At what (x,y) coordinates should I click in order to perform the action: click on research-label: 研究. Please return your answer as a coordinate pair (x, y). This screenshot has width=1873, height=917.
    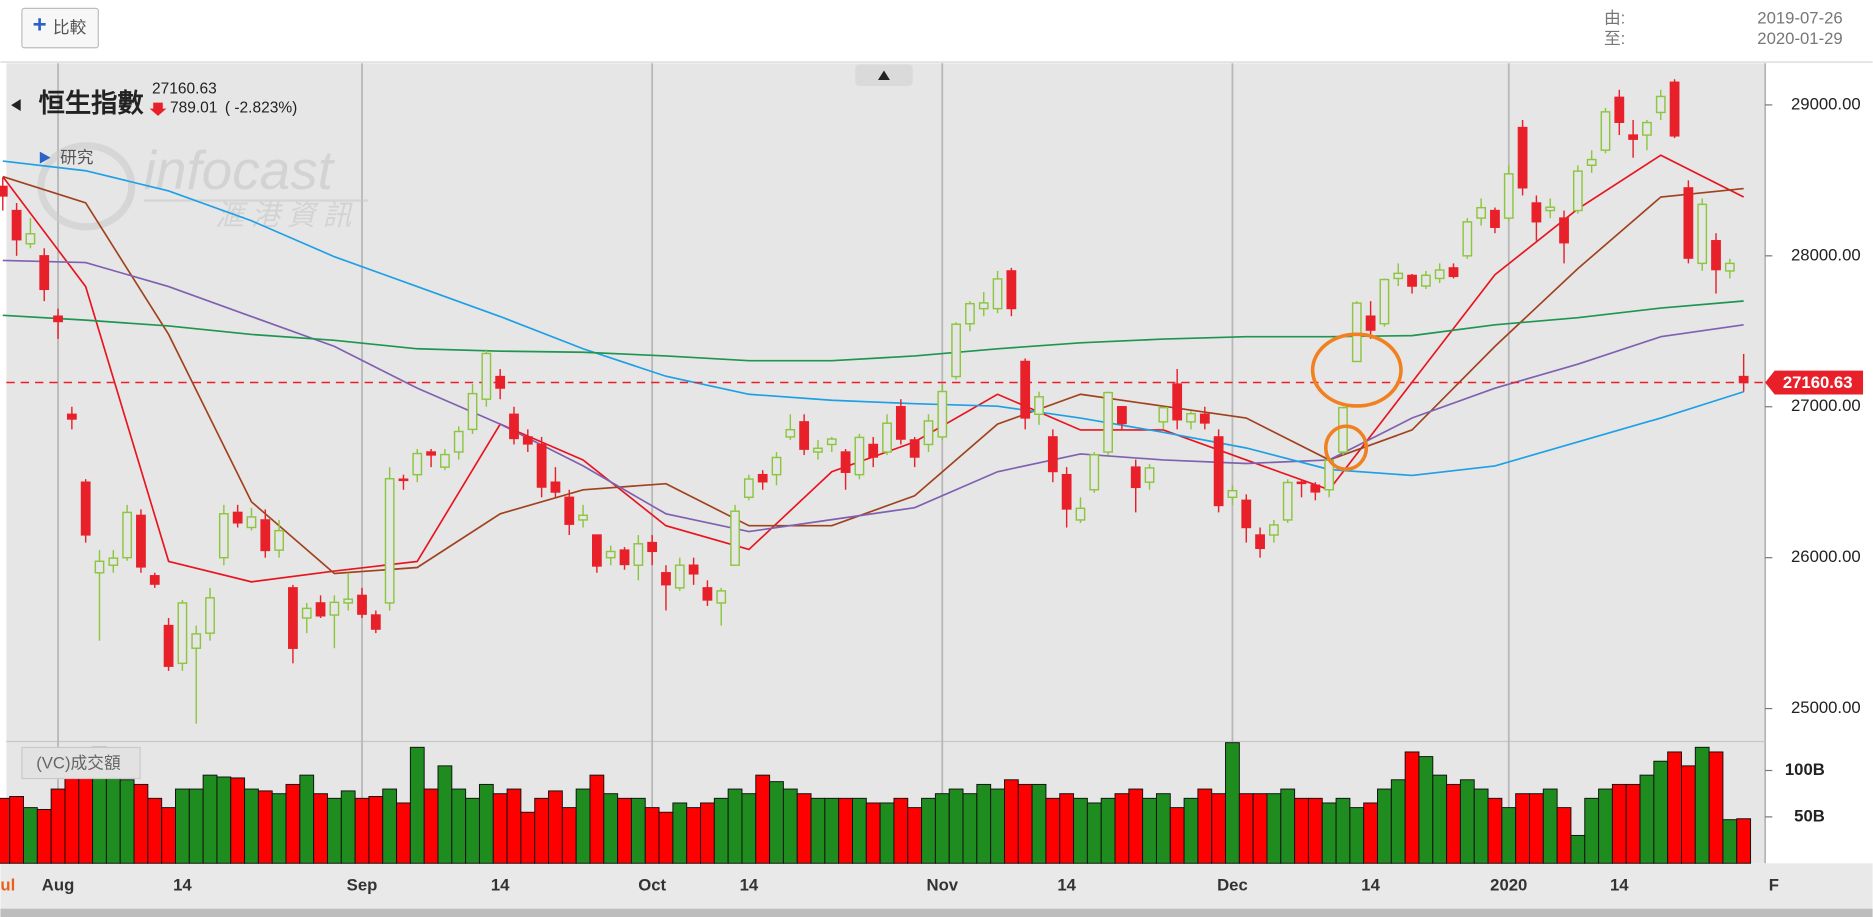
    Looking at the image, I should click on (77, 157).